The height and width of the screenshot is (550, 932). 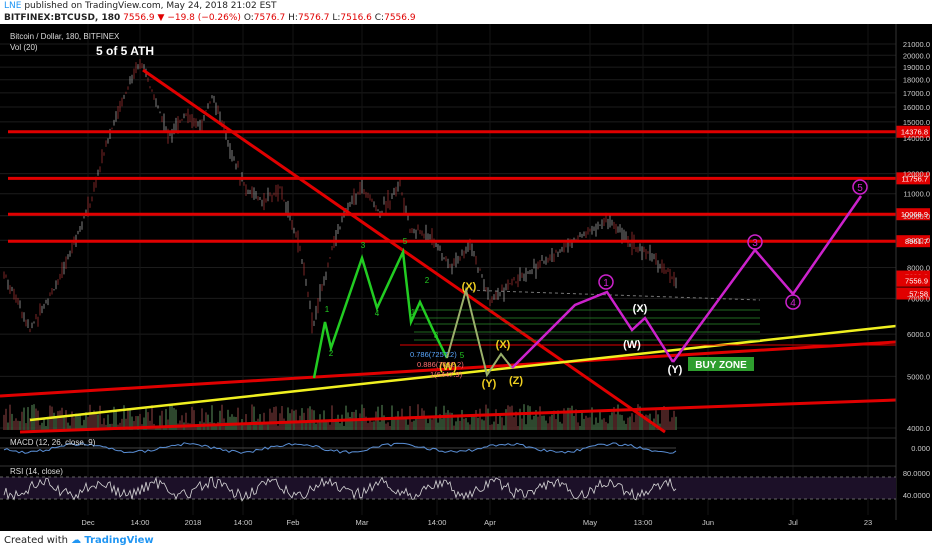 I want to click on rsi-label: RSI (14, close), so click(x=36, y=471).